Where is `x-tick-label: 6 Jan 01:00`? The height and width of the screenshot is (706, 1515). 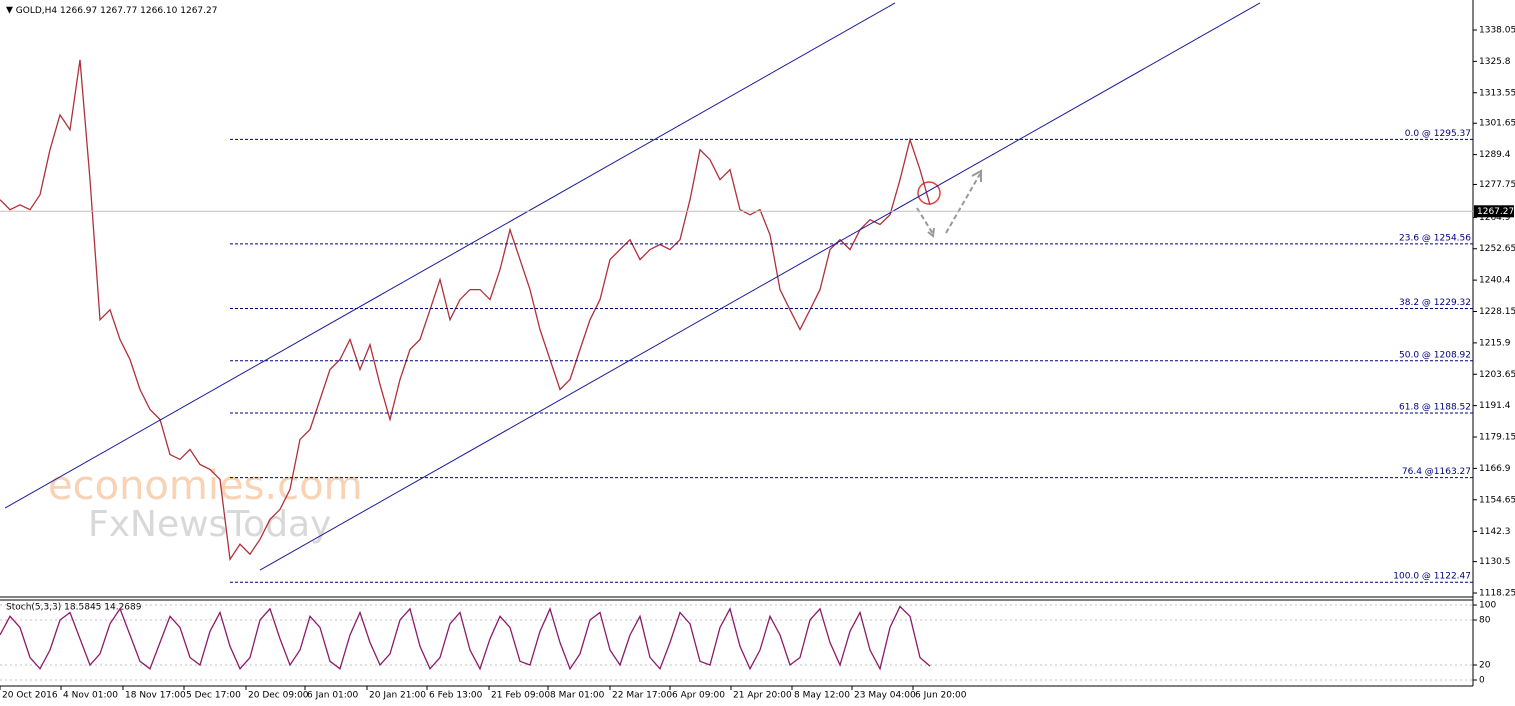
x-tick-label: 6 Jan 01:00 is located at coordinates (333, 696).